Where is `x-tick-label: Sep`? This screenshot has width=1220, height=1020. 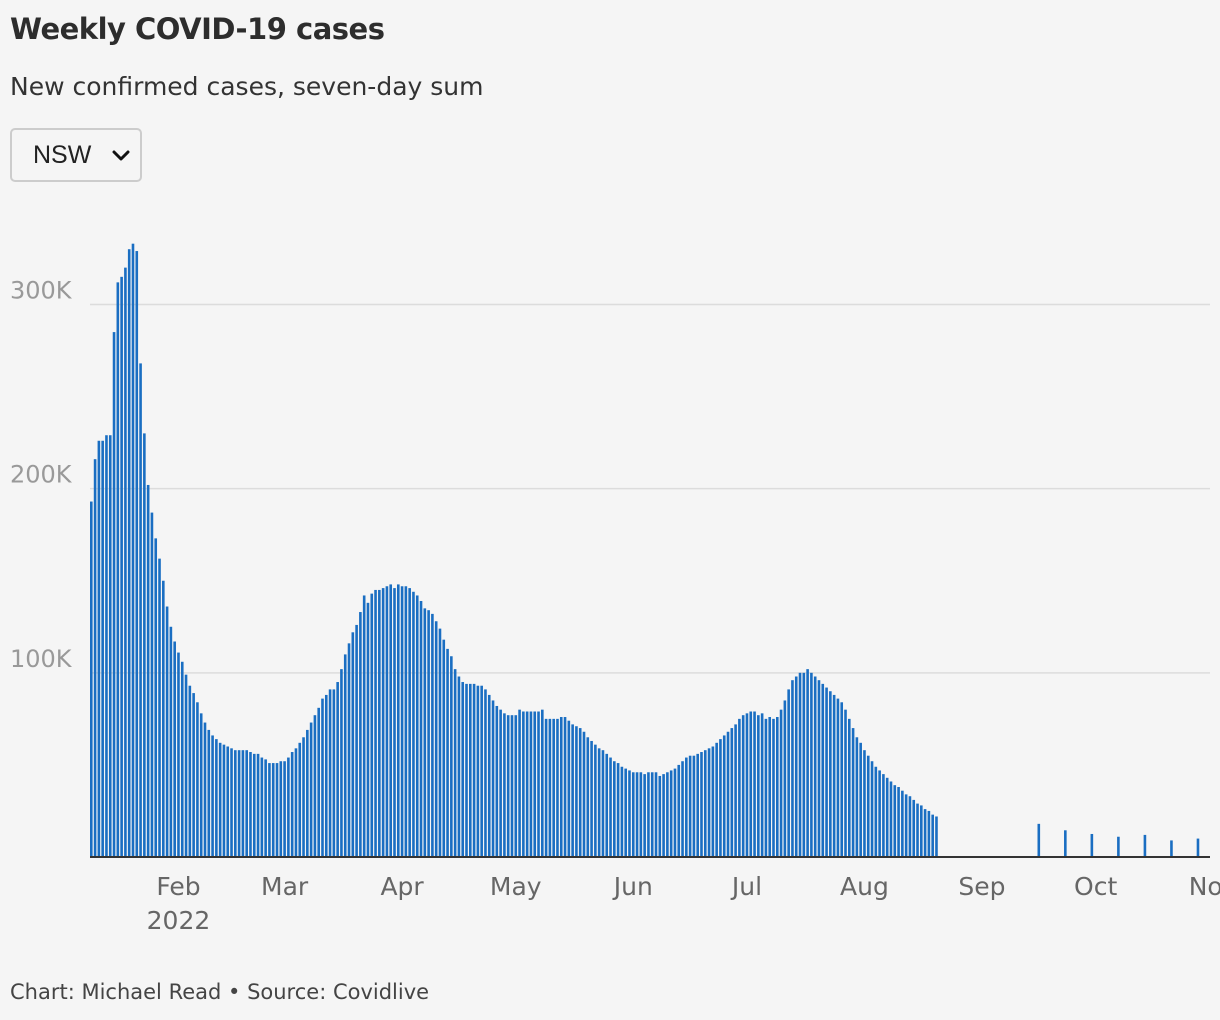 x-tick-label: Sep is located at coordinates (981, 886).